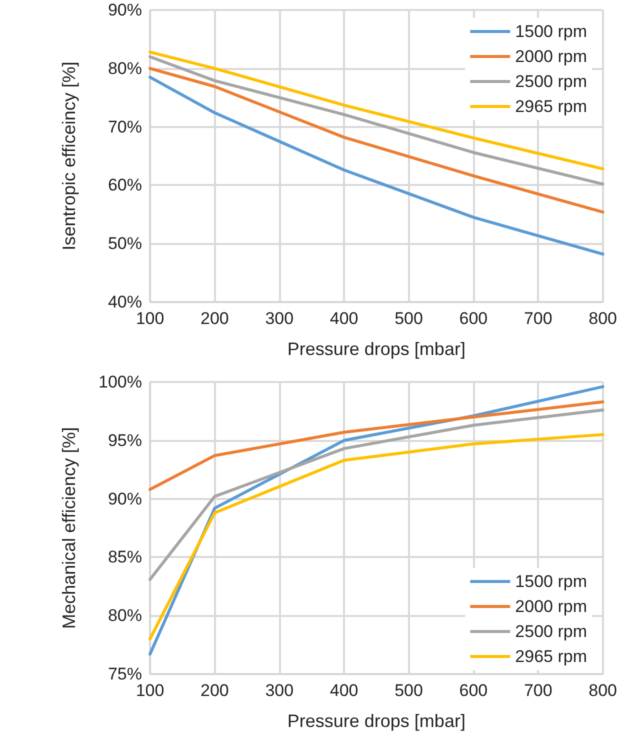 Image resolution: width=620 pixels, height=745 pixels. Describe the element at coordinates (125, 185) in the screenshot. I see `y-tick-label: 60%` at that location.